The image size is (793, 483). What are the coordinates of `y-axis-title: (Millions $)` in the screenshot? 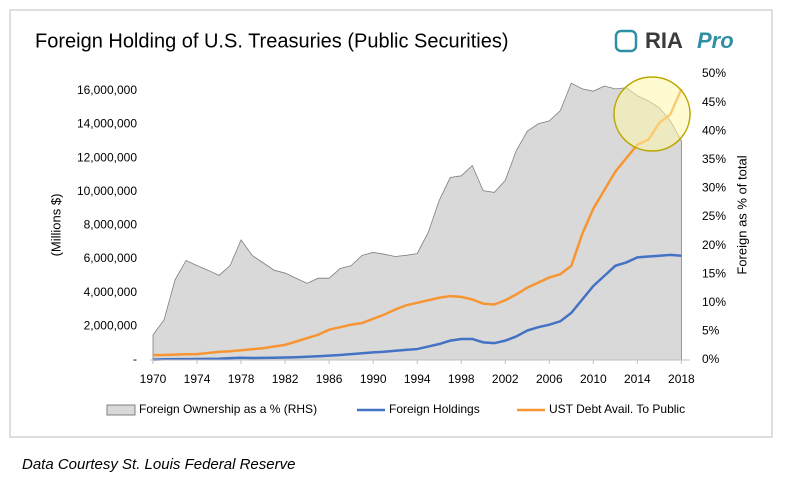 It's located at (55, 225).